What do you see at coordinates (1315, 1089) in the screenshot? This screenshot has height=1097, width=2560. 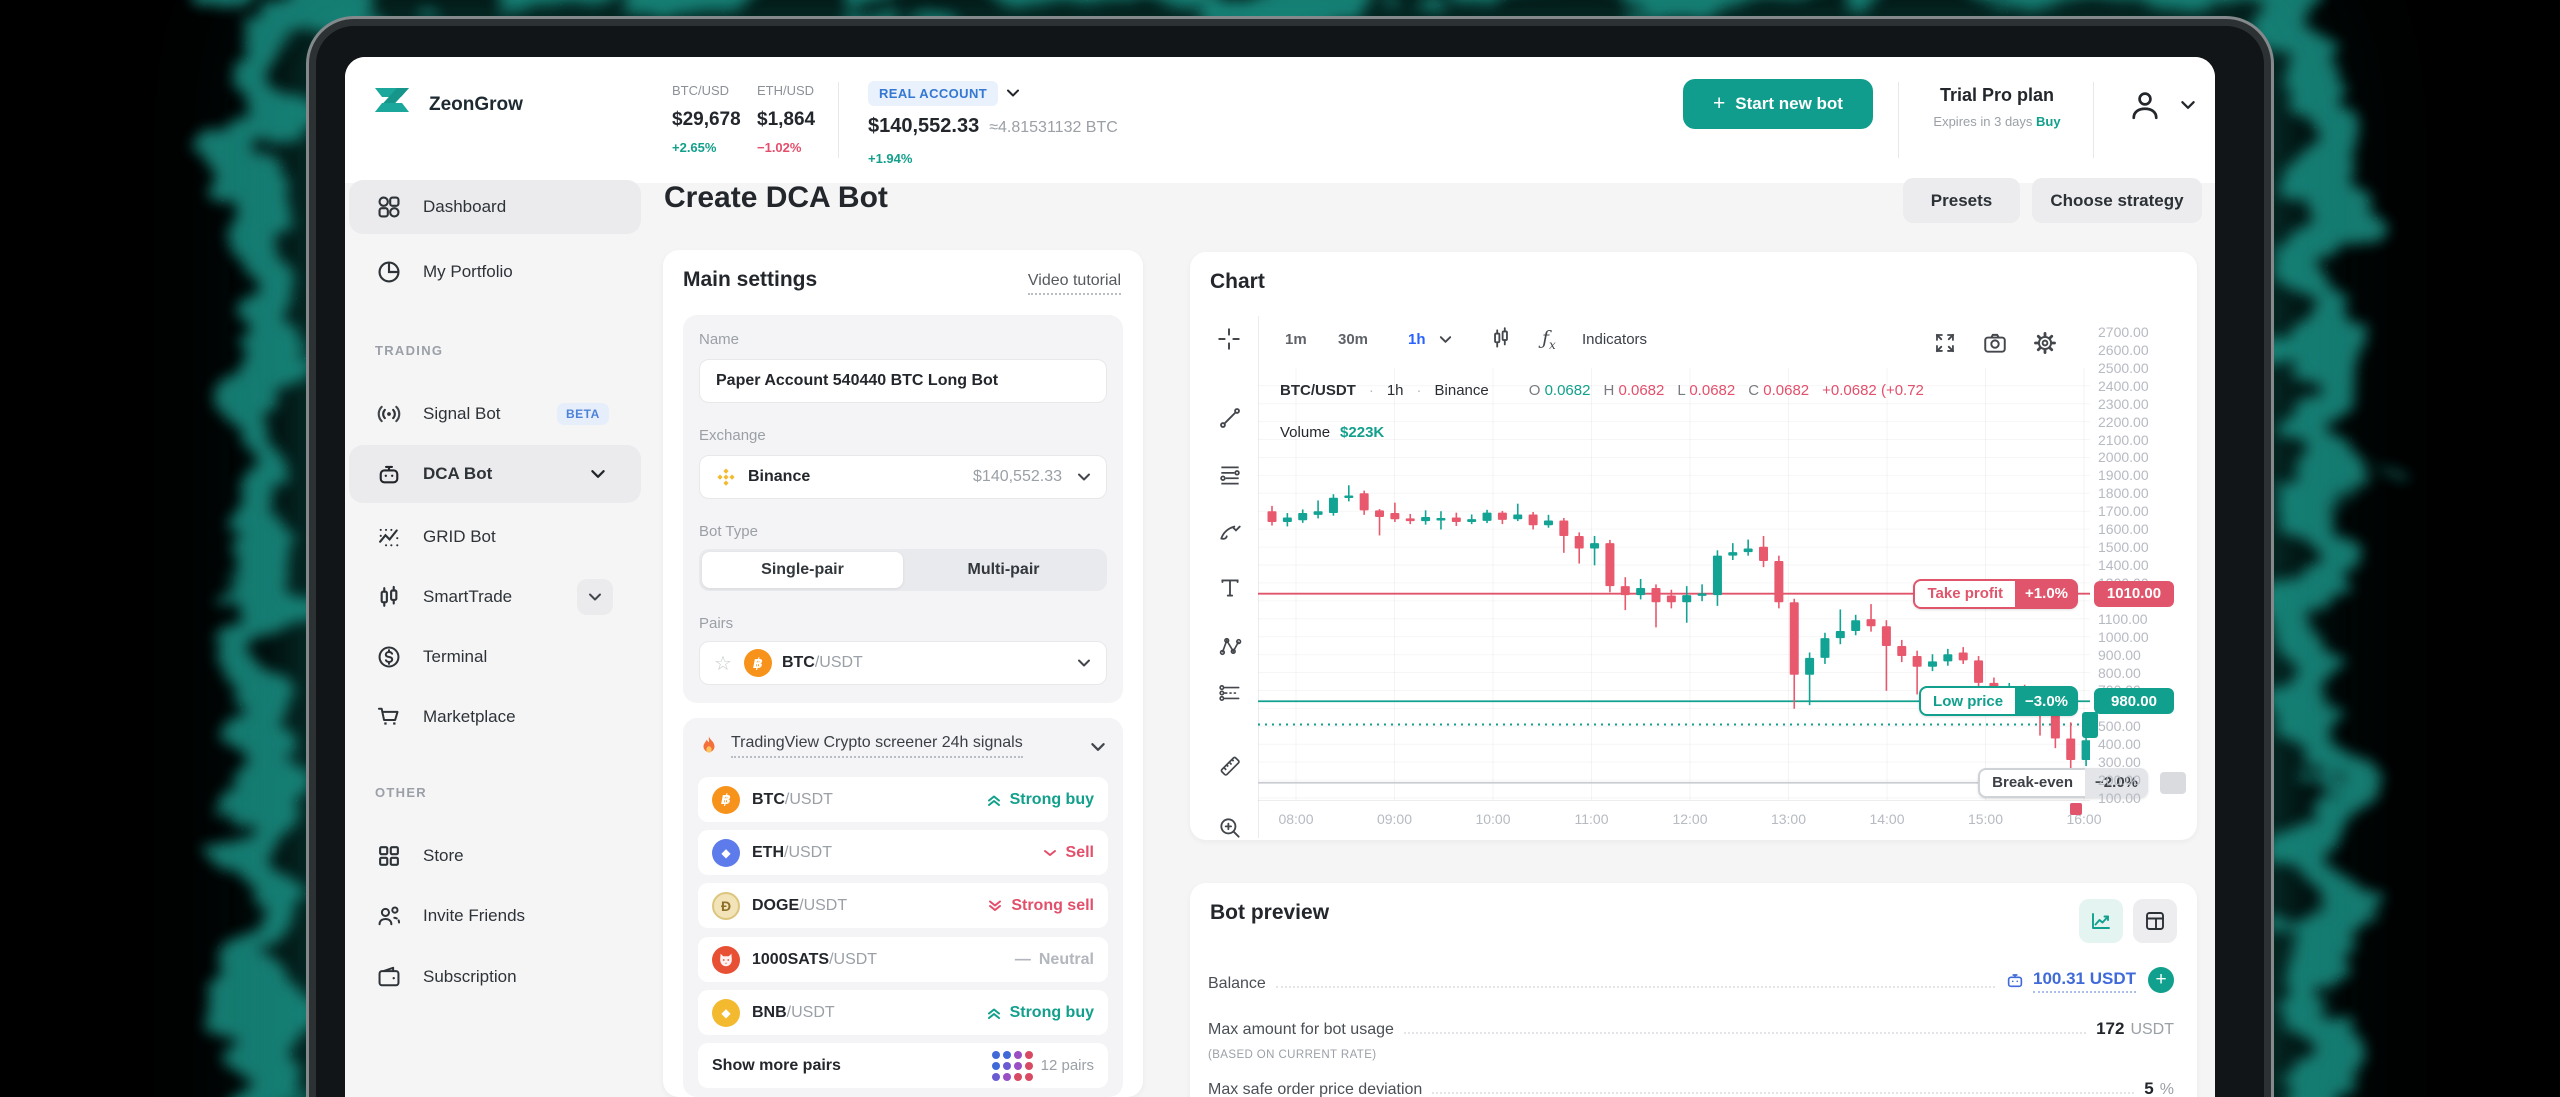 I see `max-deviation-label: Max safe order price deviation` at bounding box center [1315, 1089].